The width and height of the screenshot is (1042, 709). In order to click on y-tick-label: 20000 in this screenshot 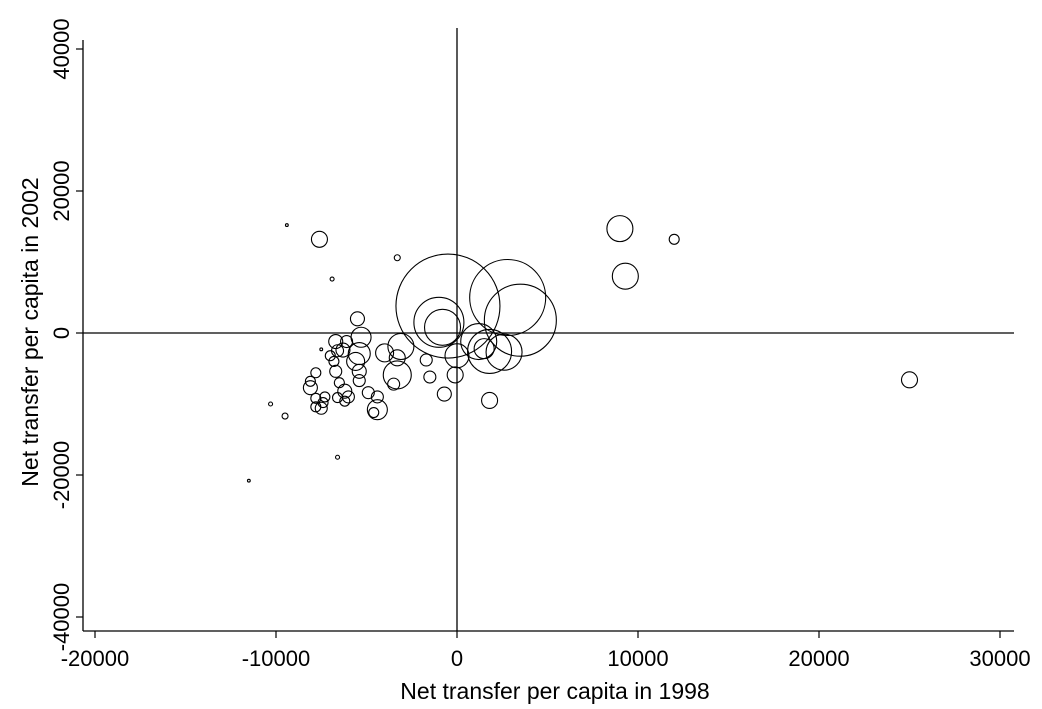, I will do `click(61, 190)`.